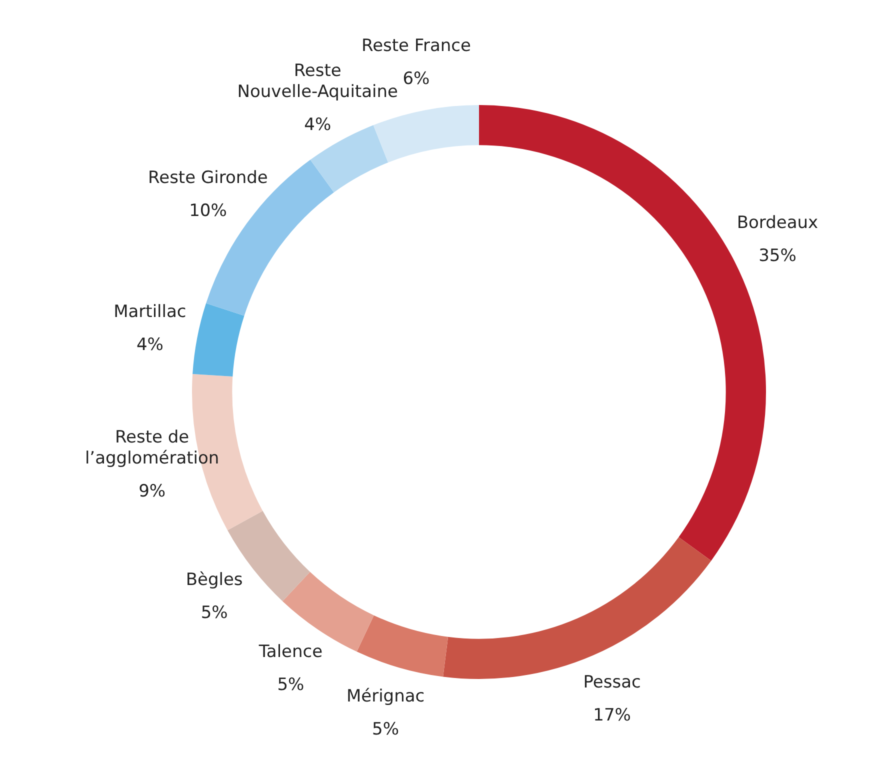 The height and width of the screenshot is (759, 887). I want to click on slice-label: Reste de l’agglomération, so click(152, 448).